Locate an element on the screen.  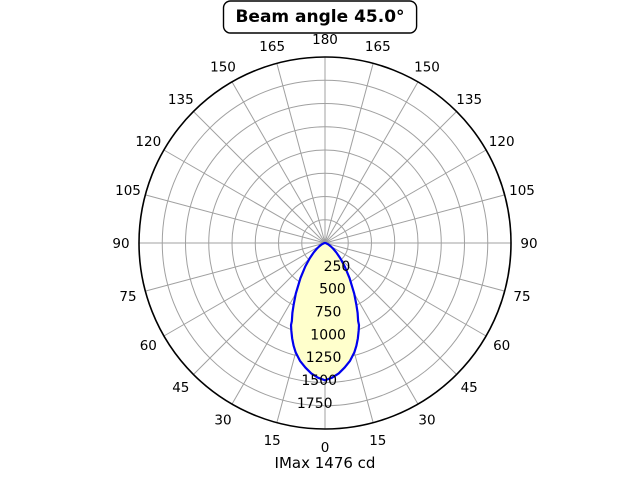
angular-tick-15: 15 is located at coordinates (377, 441).